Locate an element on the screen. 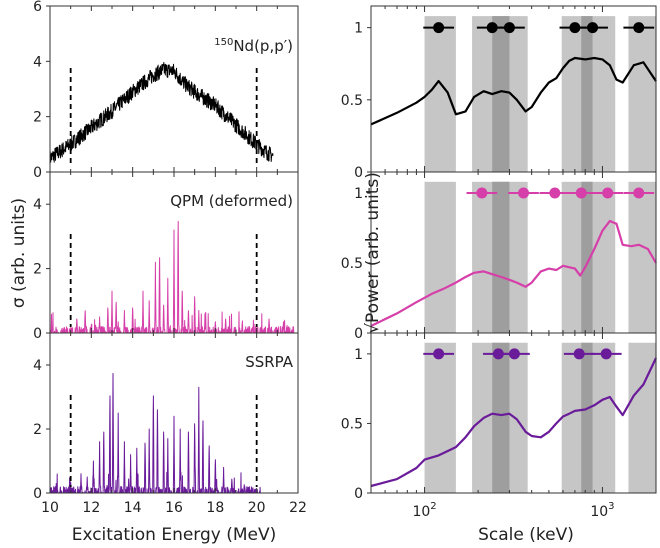  y-tick-label: 6 is located at coordinates (37, 7).